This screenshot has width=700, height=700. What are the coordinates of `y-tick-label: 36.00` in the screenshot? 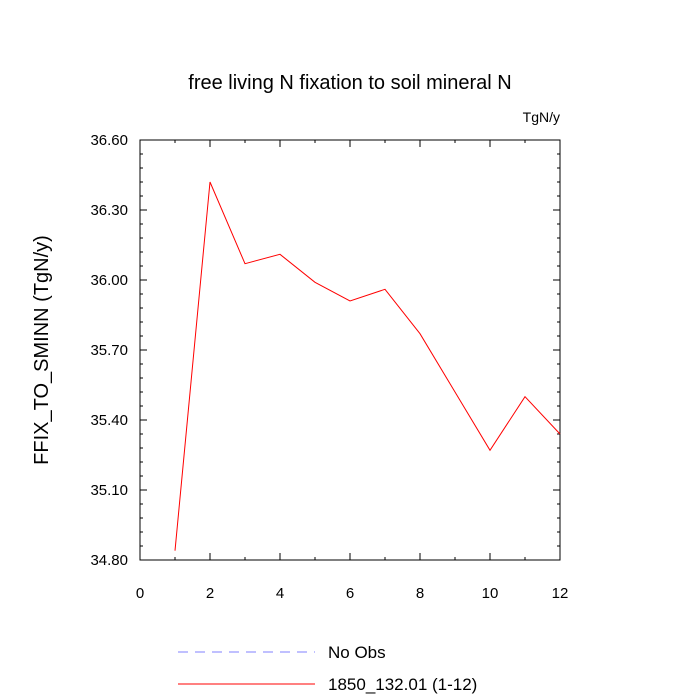 It's located at (109, 280).